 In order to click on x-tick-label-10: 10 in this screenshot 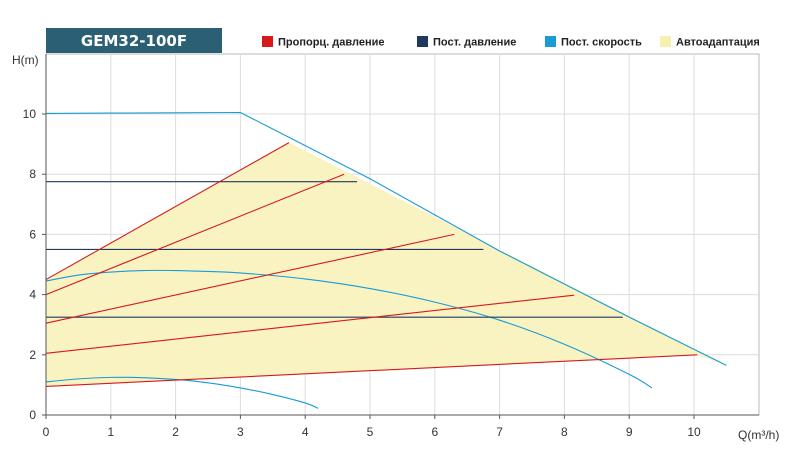, I will do `click(694, 432)`.